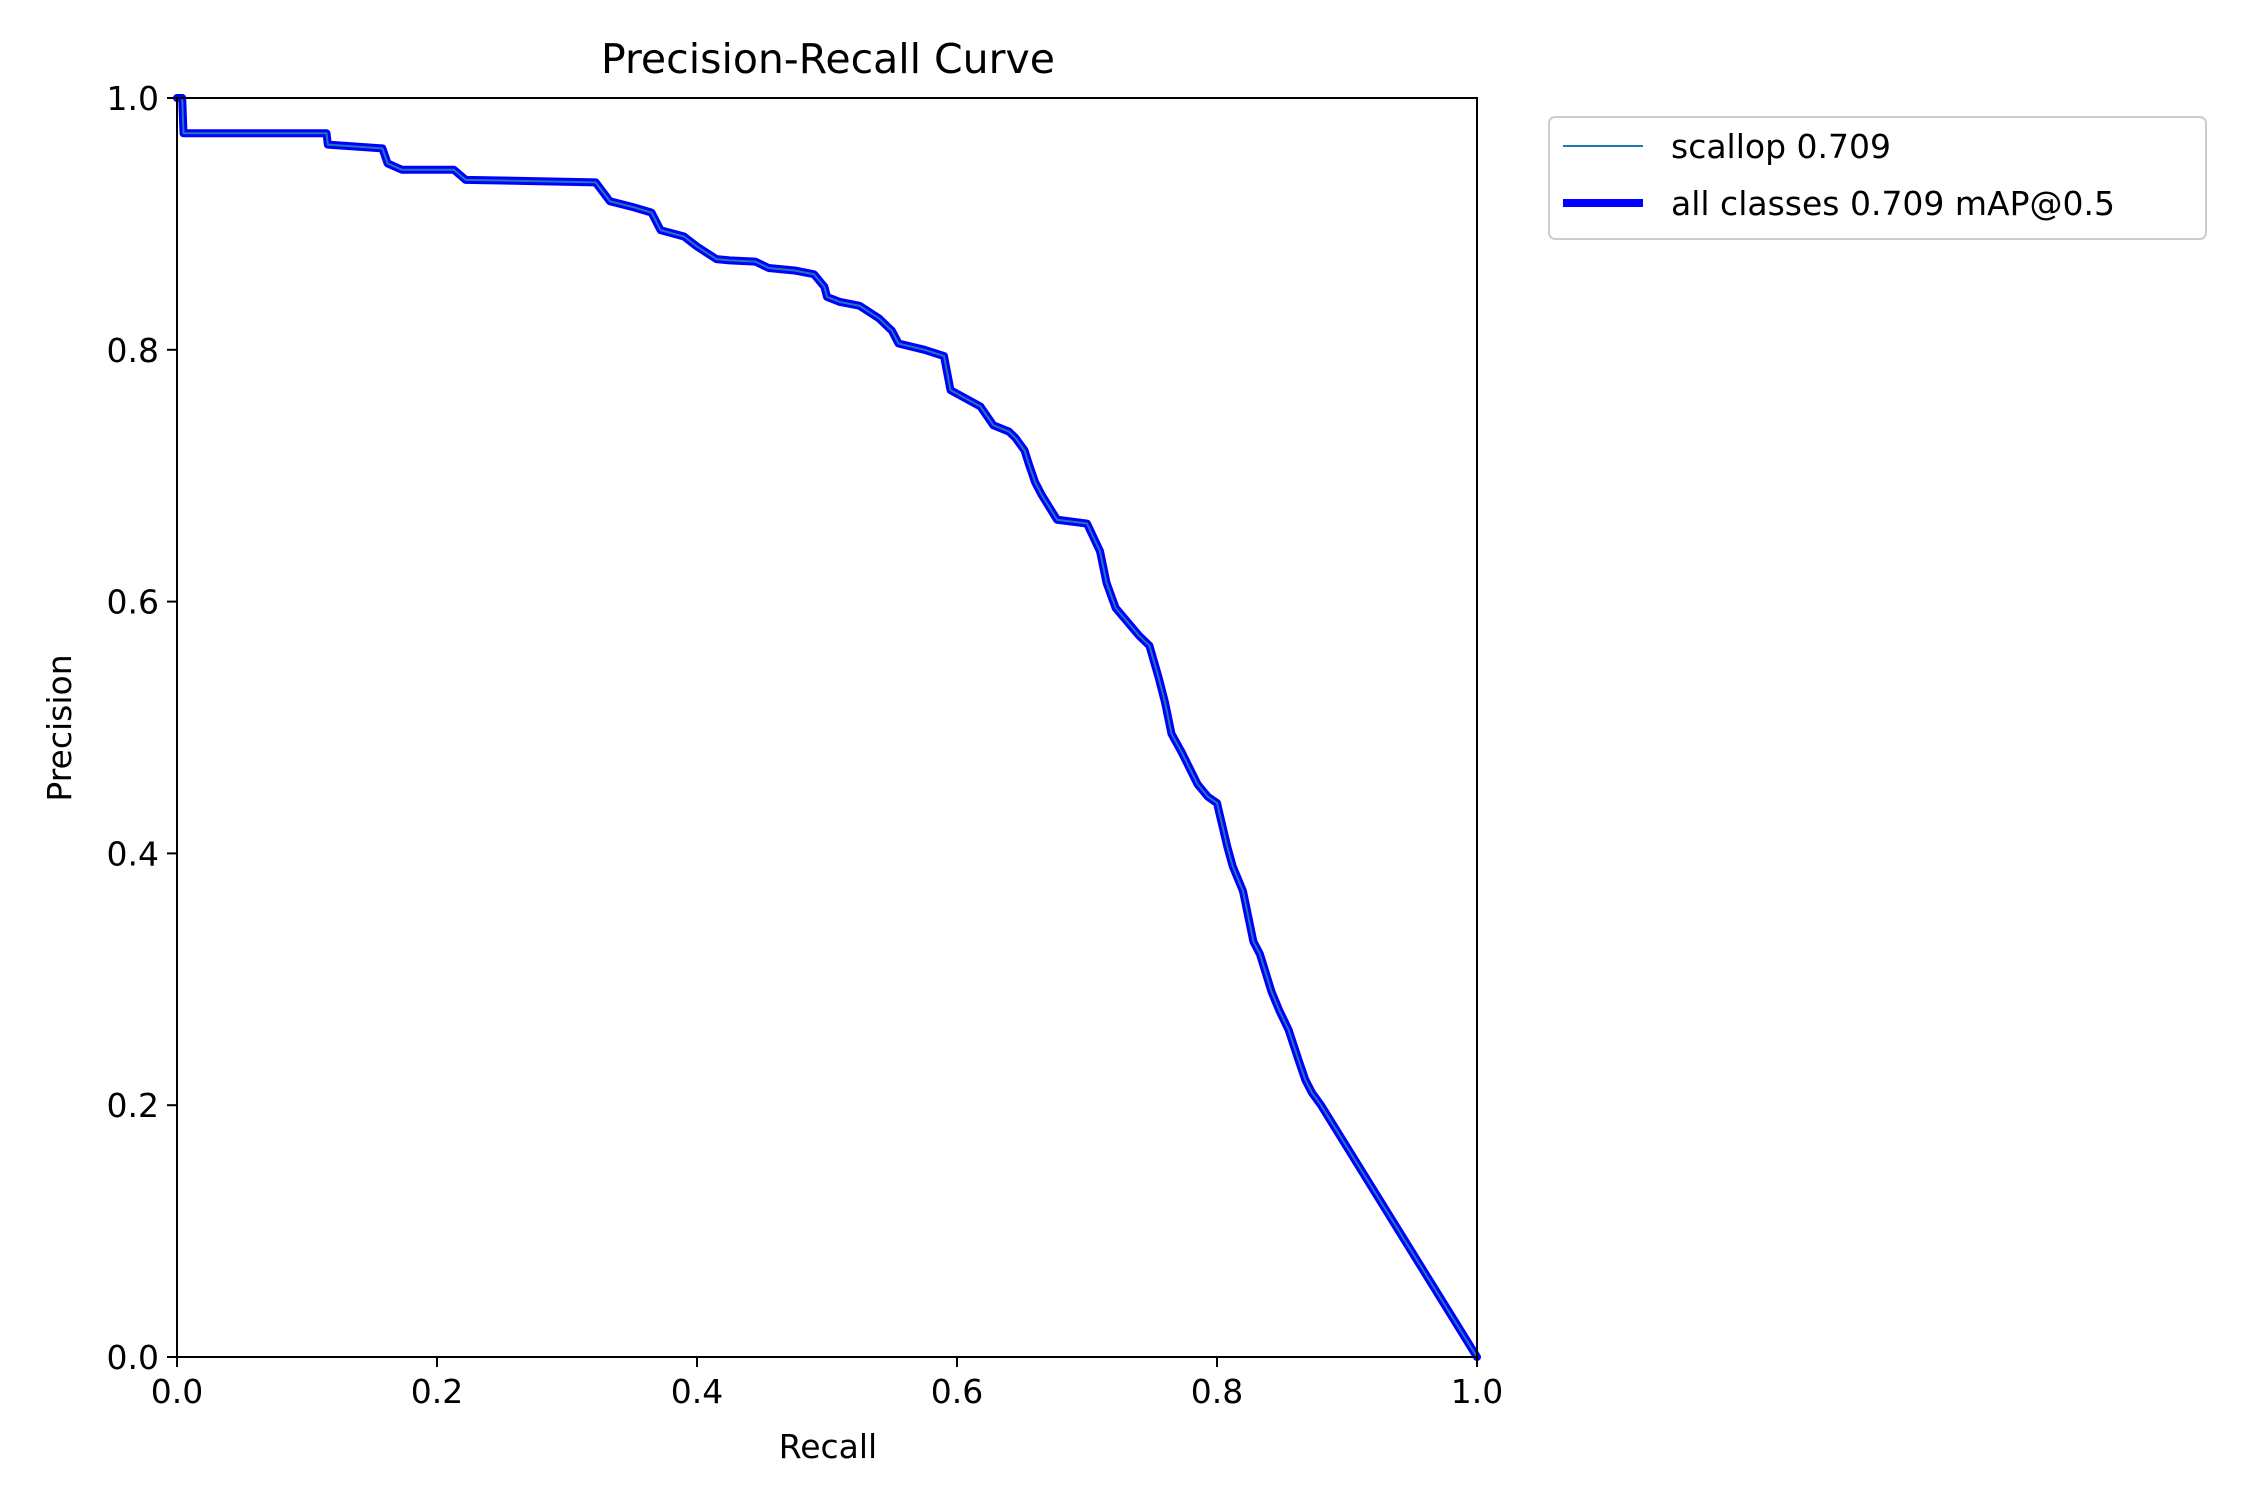  Describe the element at coordinates (828, 59) in the screenshot. I see `chart-title: Precision-Recall Curve` at that location.